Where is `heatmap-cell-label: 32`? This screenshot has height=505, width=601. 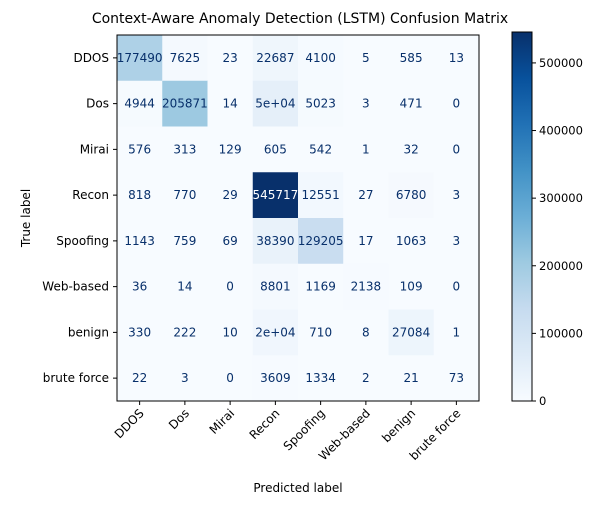
heatmap-cell-label: 32 is located at coordinates (410, 149).